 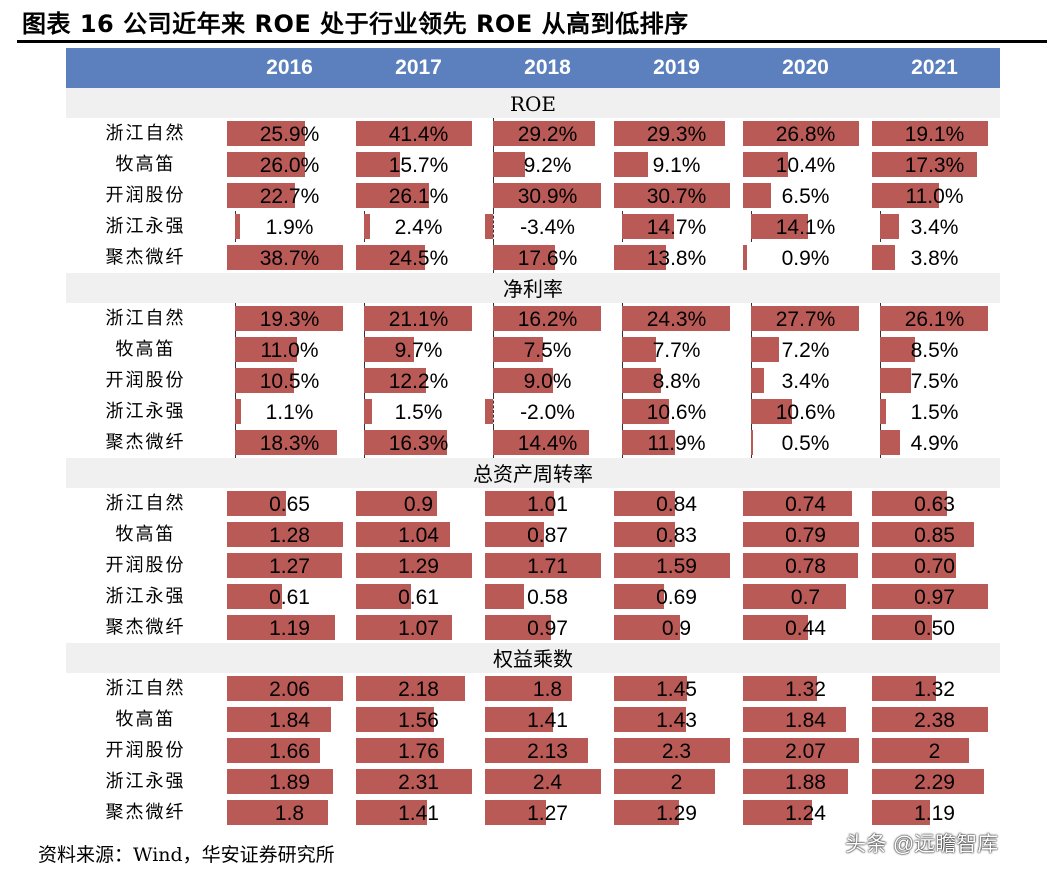 I want to click on table-row: 浙江自然 25.9% 41.4% 29.2% 29.3% 26.8% 19.1%, so click(x=533, y=133).